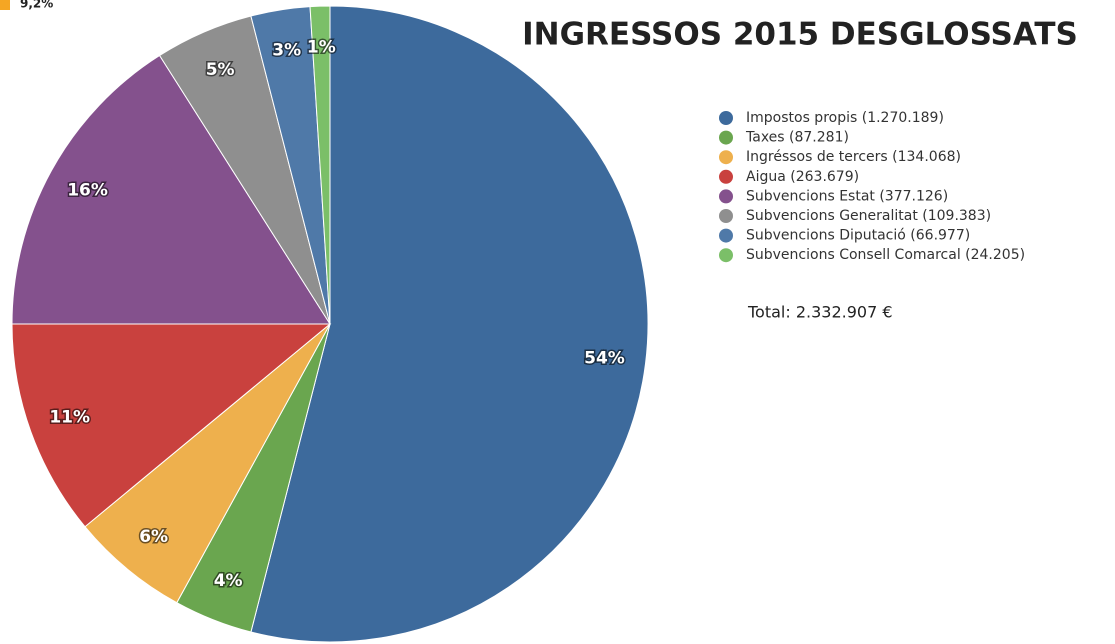  What do you see at coordinates (858, 236) in the screenshot?
I see `legend-label: Subvencions Diputació (66.977)` at bounding box center [858, 236].